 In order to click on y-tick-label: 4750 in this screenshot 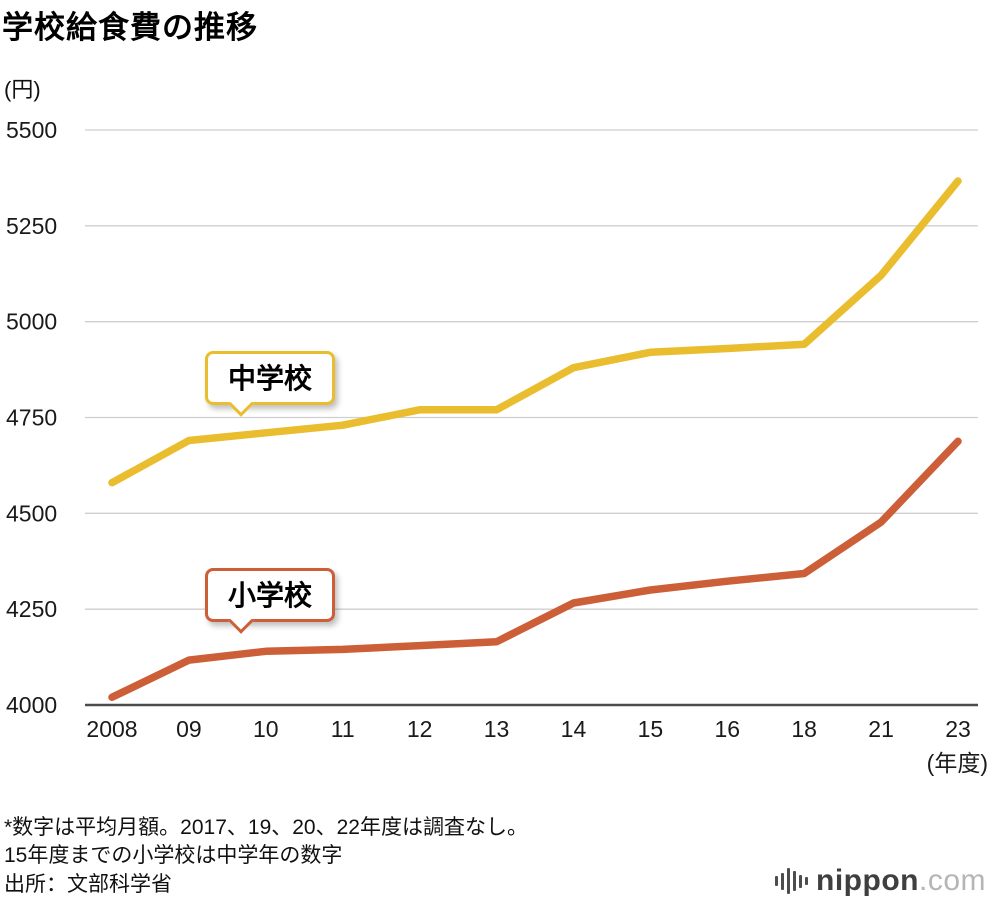, I will do `click(31, 418)`.